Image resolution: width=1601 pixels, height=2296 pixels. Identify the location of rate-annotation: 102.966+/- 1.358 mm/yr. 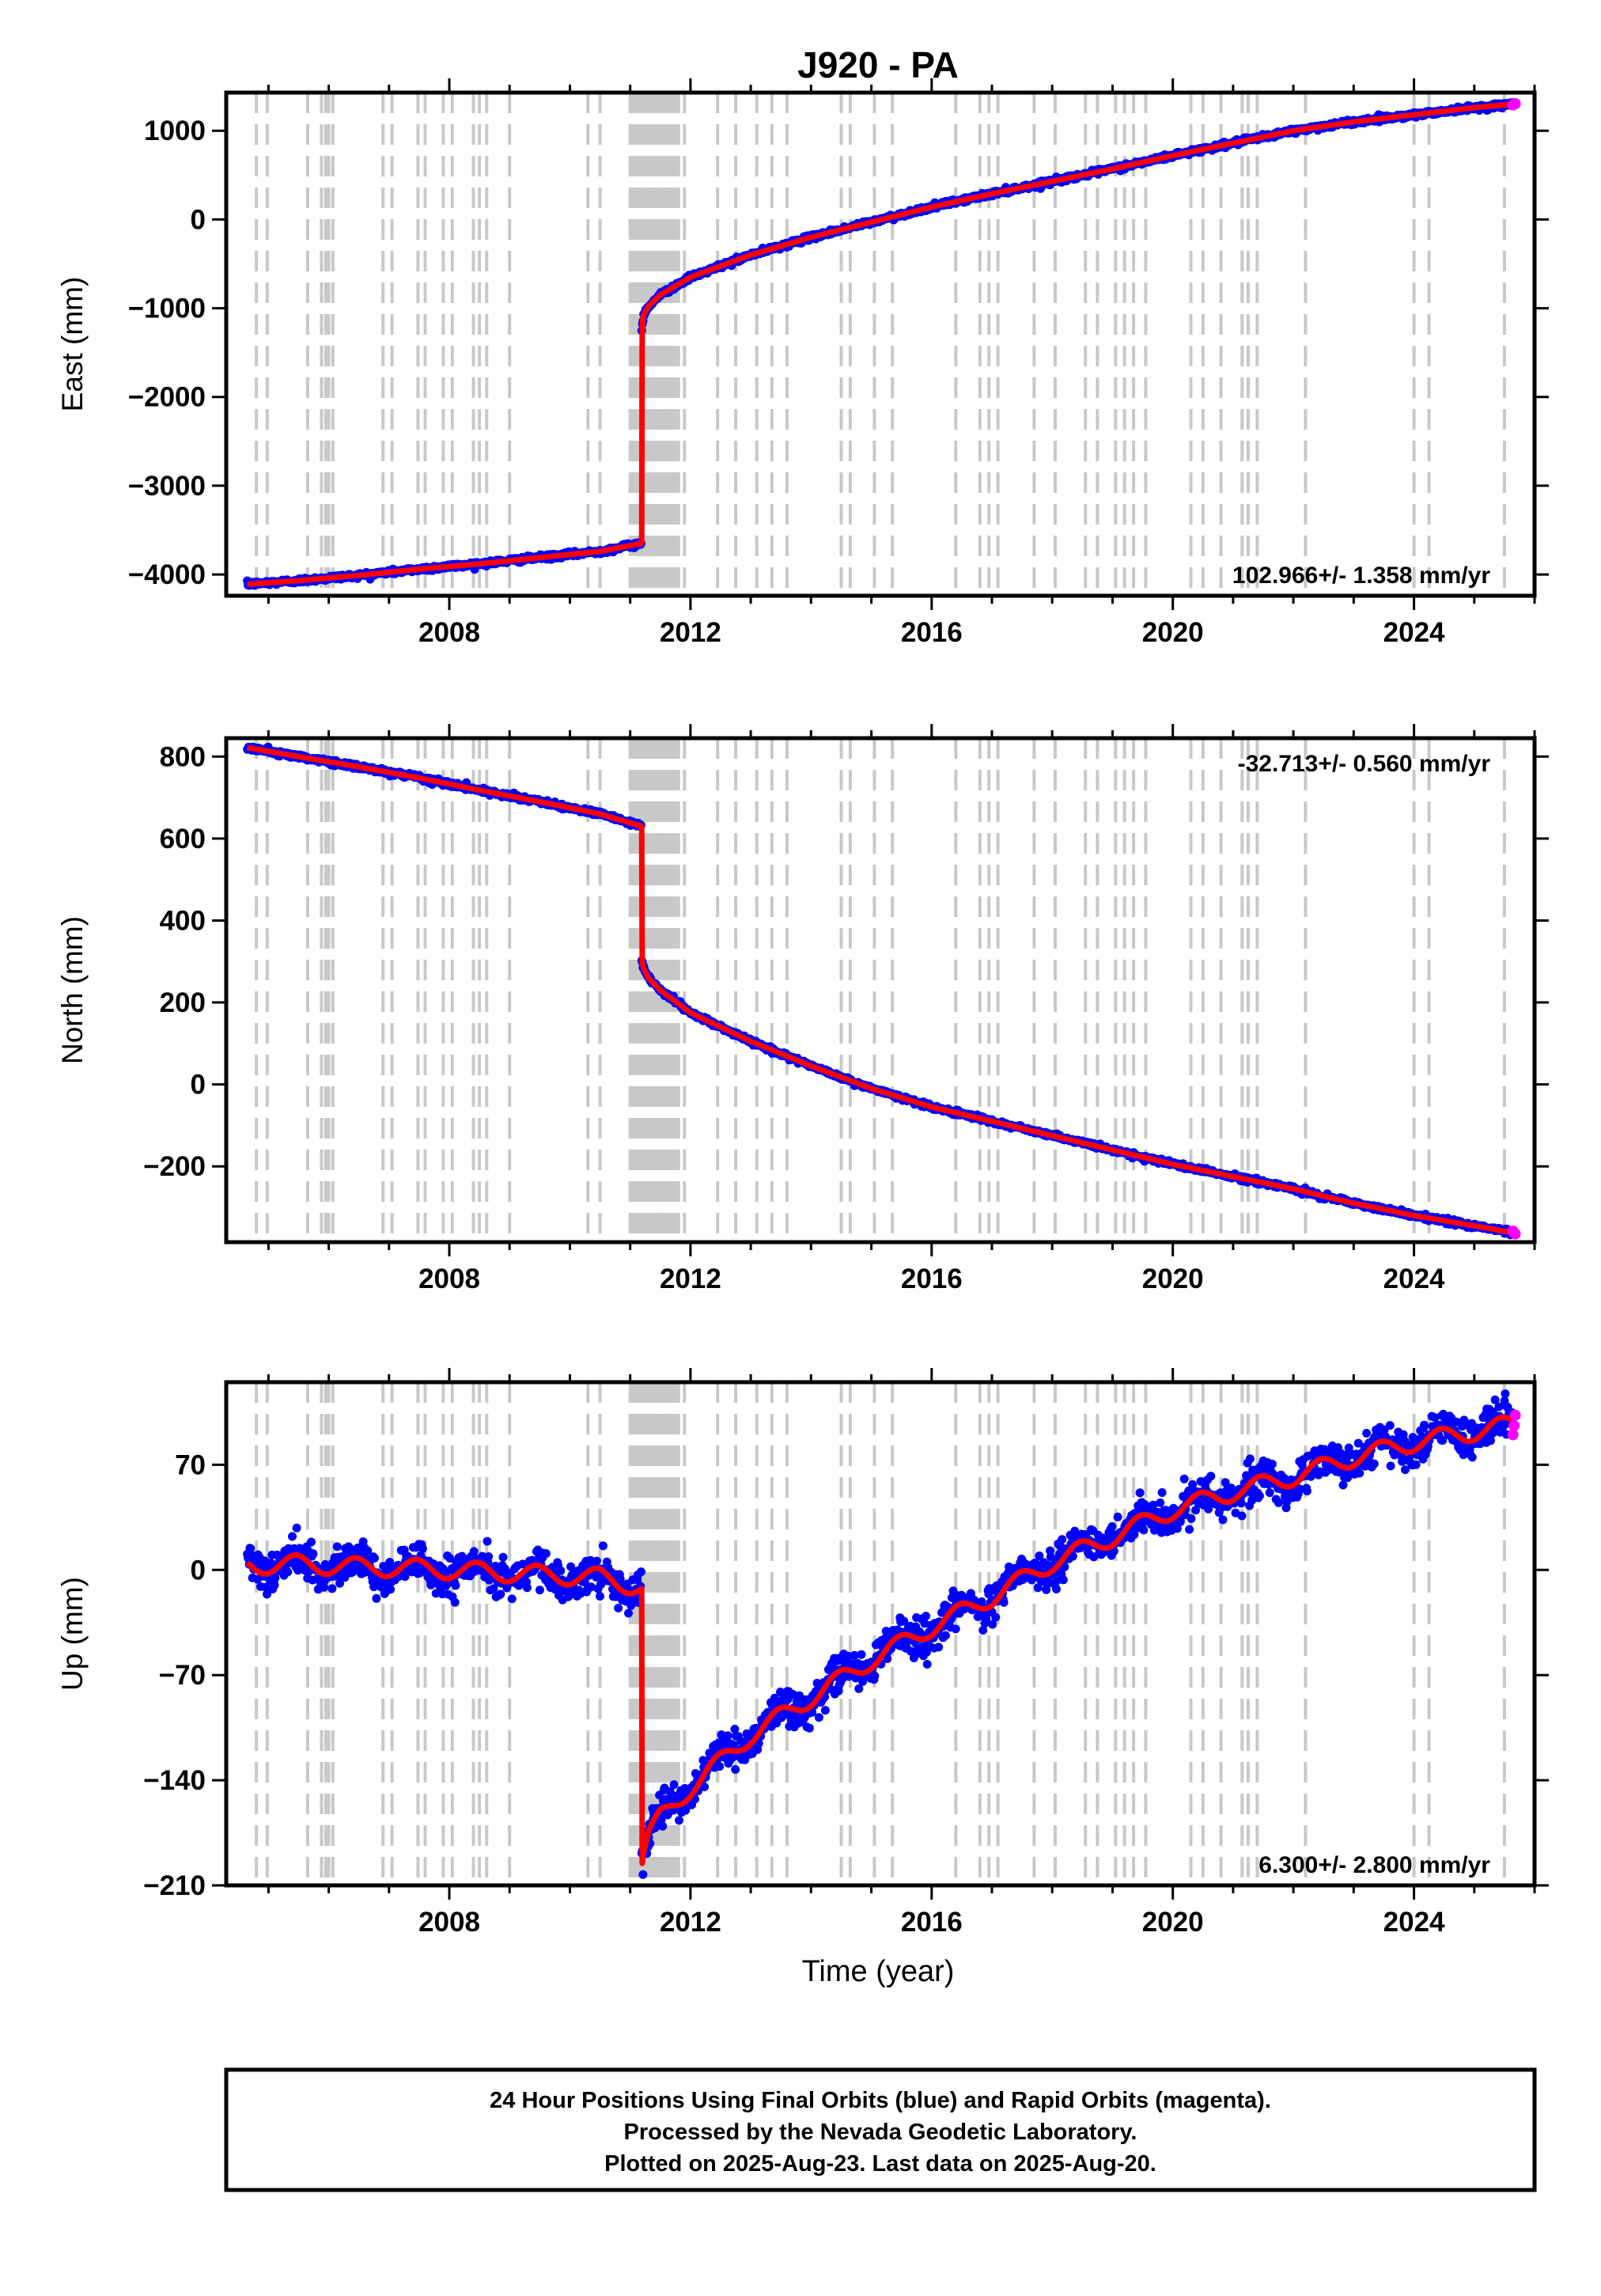
(1361, 576).